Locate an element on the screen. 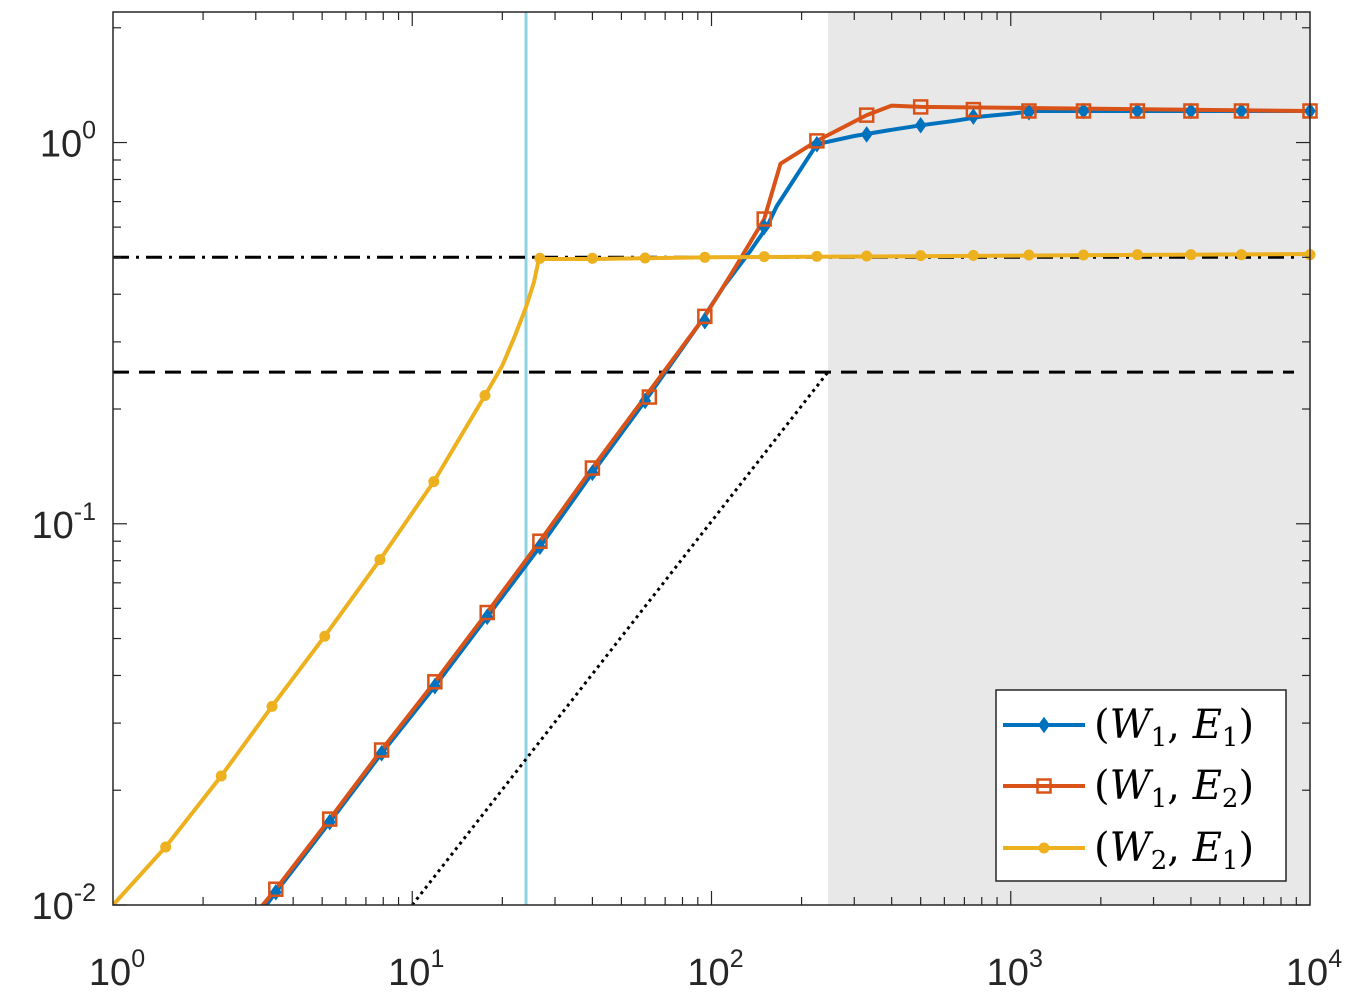 The height and width of the screenshot is (1003, 1359). legend: (W1, E1) (W1, E2) (W2, E1) is located at coordinates (1141, 785).